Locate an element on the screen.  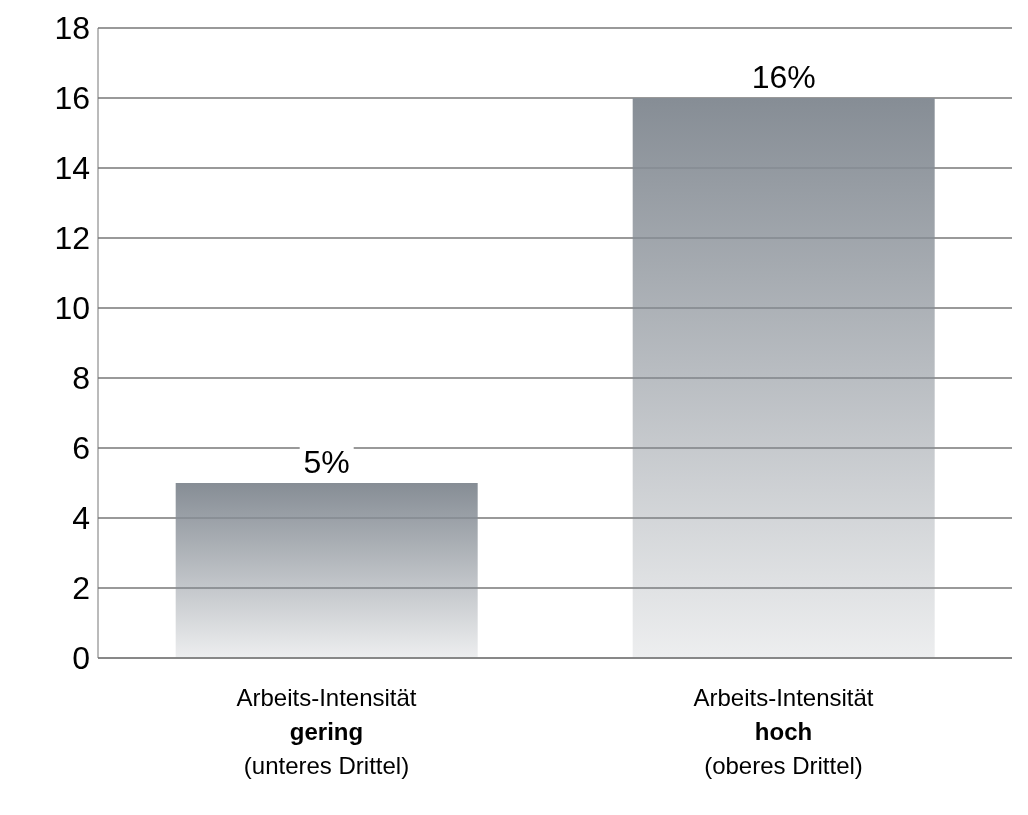
y-tick-label: 8 is located at coordinates (81, 378).